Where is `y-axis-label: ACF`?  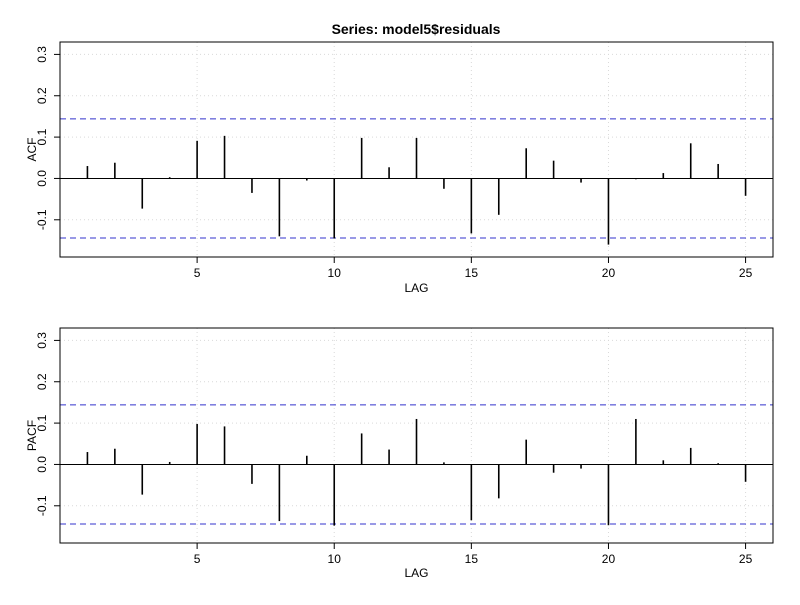 y-axis-label: ACF is located at coordinates (32, 150).